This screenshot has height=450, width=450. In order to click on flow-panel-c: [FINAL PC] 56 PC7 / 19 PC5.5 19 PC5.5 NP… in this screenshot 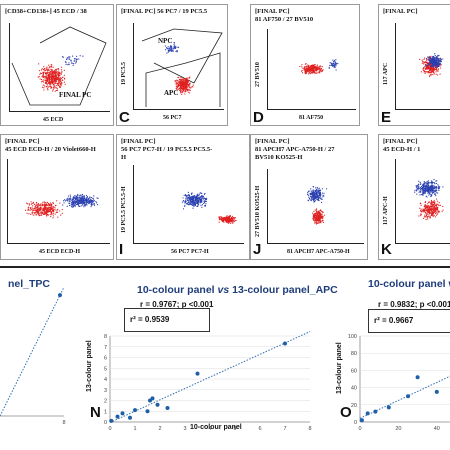, I will do `click(172, 65)`.